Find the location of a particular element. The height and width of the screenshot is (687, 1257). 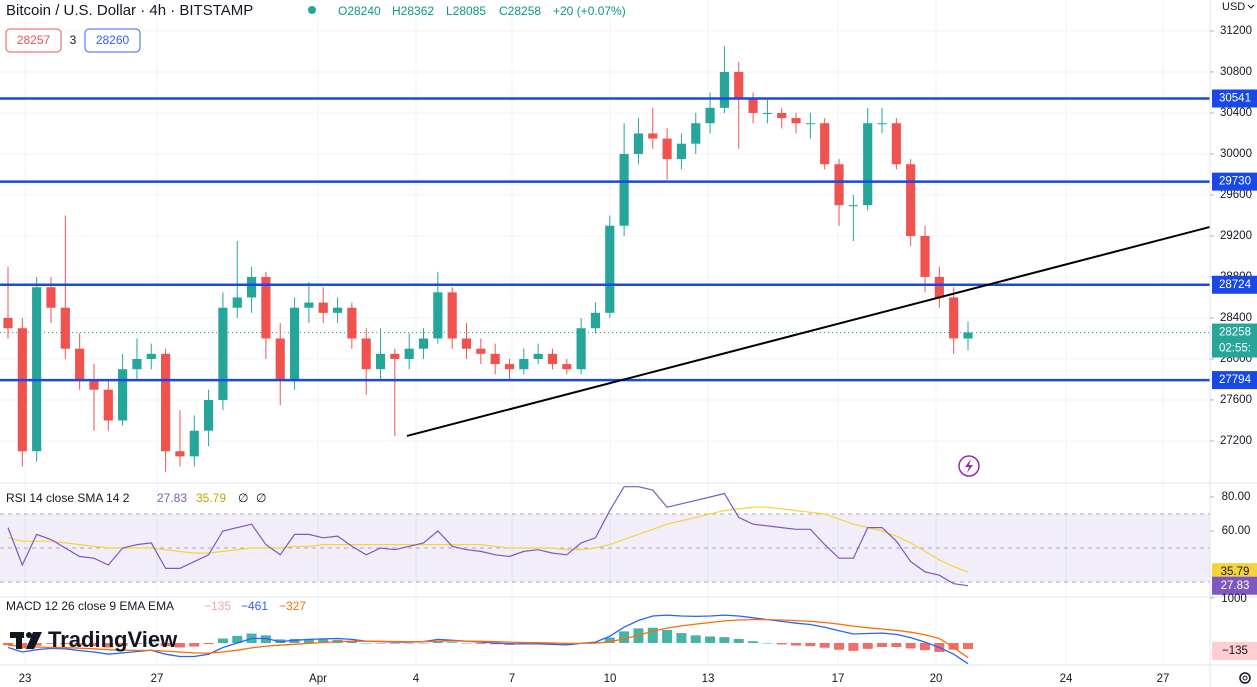

rsi-line is located at coordinates (488, 536).